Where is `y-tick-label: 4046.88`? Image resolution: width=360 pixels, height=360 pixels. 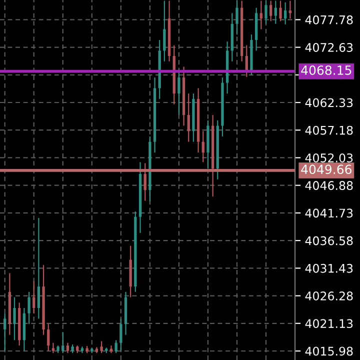 y-tick-label: 4046.88 is located at coordinates (329, 185).